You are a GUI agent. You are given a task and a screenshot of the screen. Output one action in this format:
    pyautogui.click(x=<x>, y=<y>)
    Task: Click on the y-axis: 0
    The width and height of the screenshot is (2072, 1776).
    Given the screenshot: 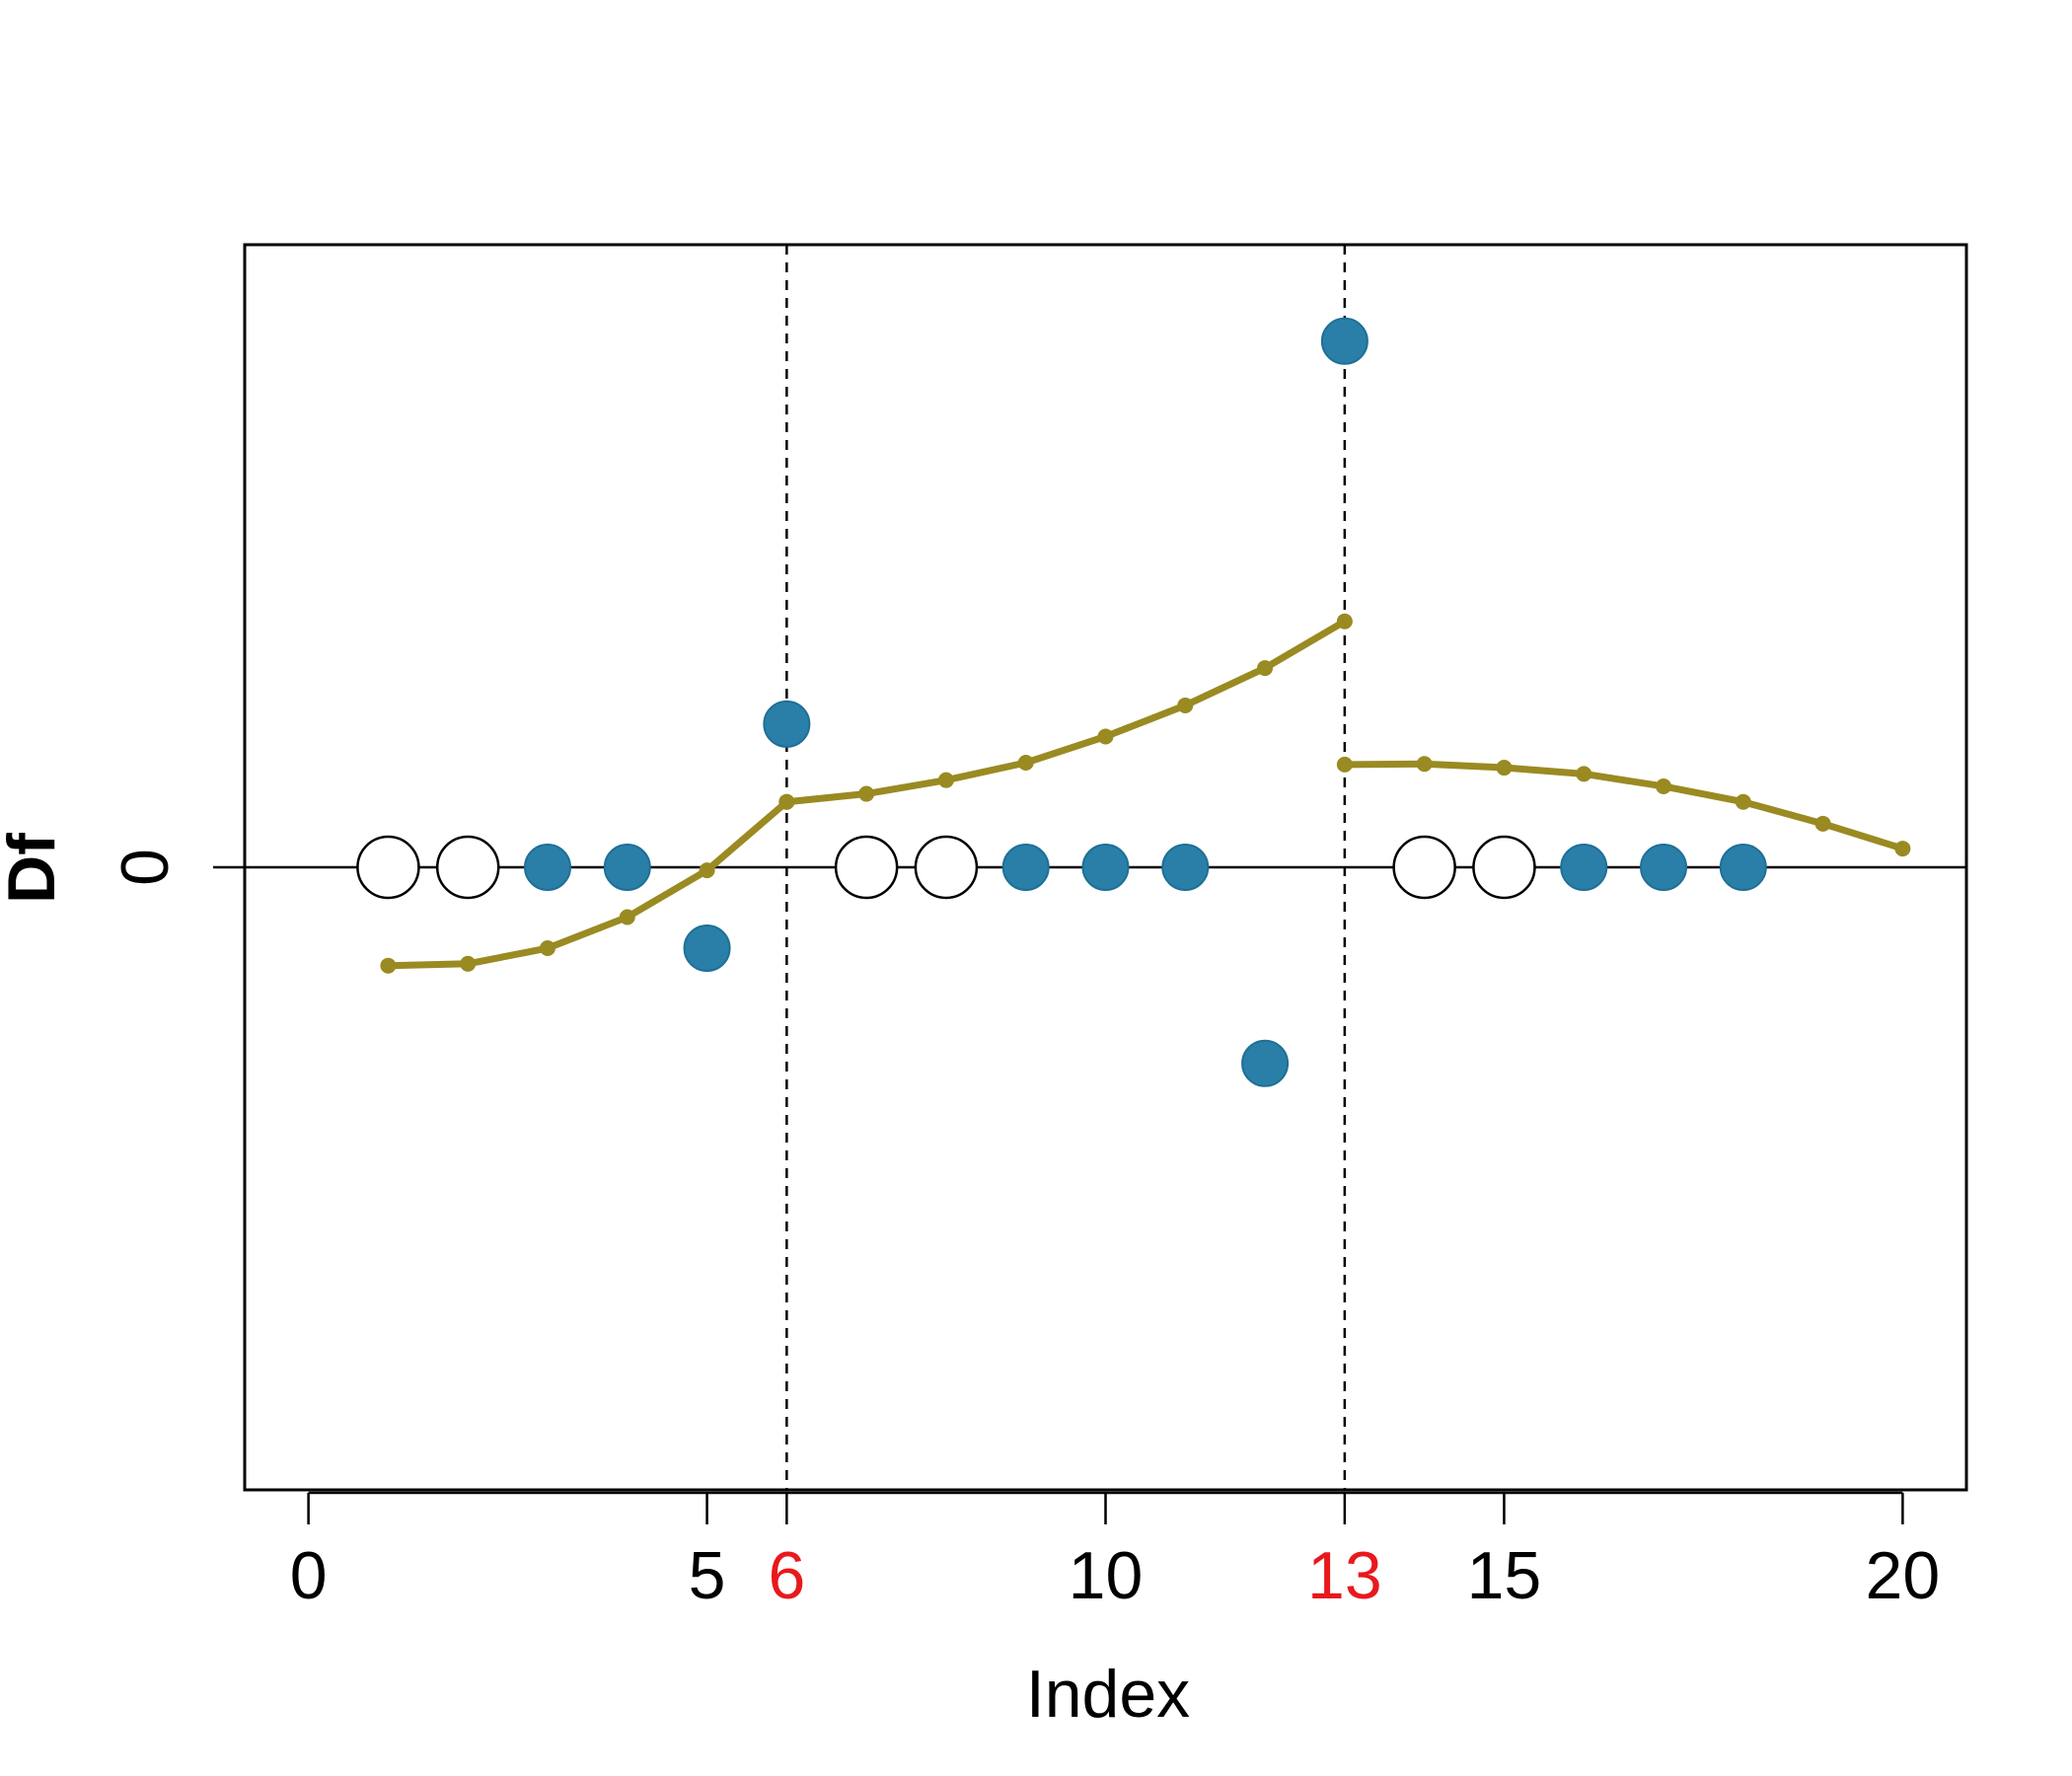 What is the action you would take?
    pyautogui.click(x=145, y=868)
    